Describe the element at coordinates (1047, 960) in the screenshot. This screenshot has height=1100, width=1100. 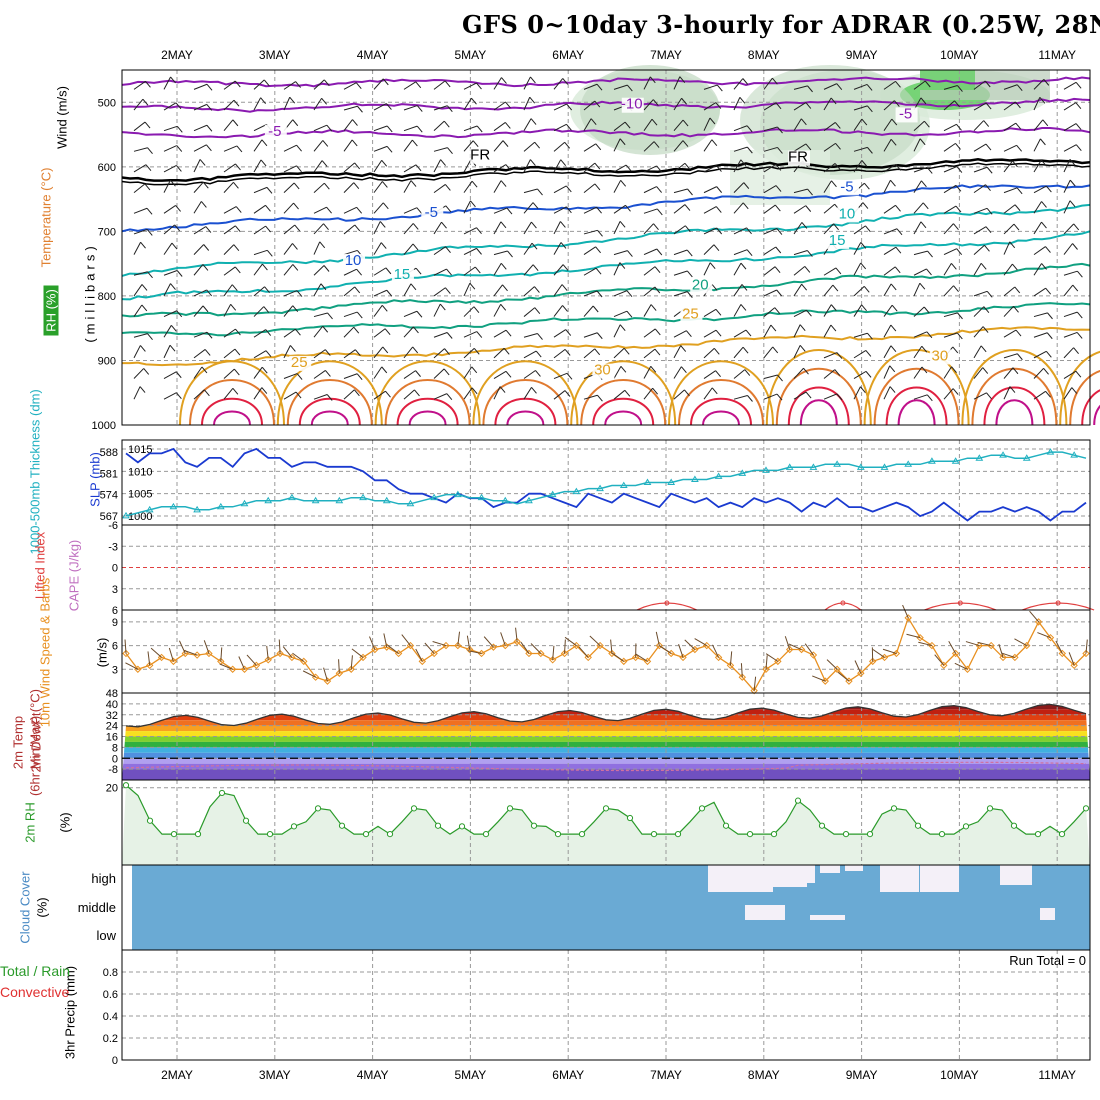
I see `run-total-label: Run Total = 0` at that location.